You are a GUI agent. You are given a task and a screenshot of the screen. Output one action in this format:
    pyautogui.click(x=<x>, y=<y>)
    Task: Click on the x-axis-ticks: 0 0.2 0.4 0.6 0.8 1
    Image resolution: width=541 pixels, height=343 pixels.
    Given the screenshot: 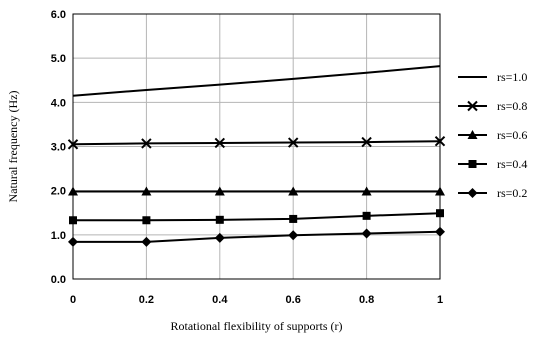 What is the action you would take?
    pyautogui.click(x=256, y=300)
    